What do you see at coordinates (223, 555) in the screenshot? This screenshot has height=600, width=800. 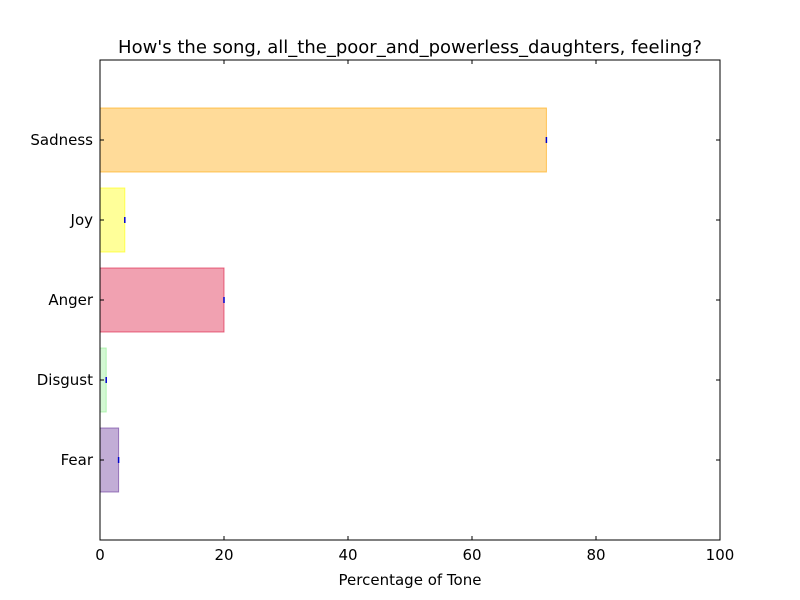 I see `x-tick-label: 20` at bounding box center [223, 555].